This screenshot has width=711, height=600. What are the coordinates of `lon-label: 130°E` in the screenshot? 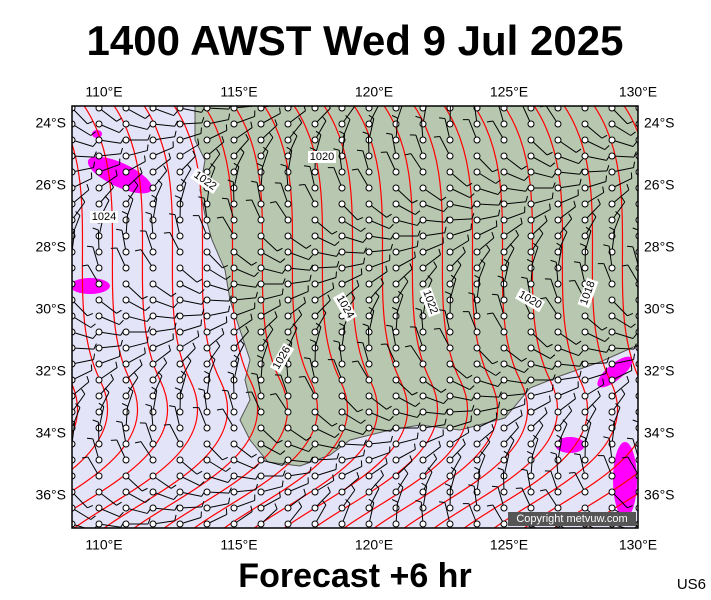 It's located at (638, 545).